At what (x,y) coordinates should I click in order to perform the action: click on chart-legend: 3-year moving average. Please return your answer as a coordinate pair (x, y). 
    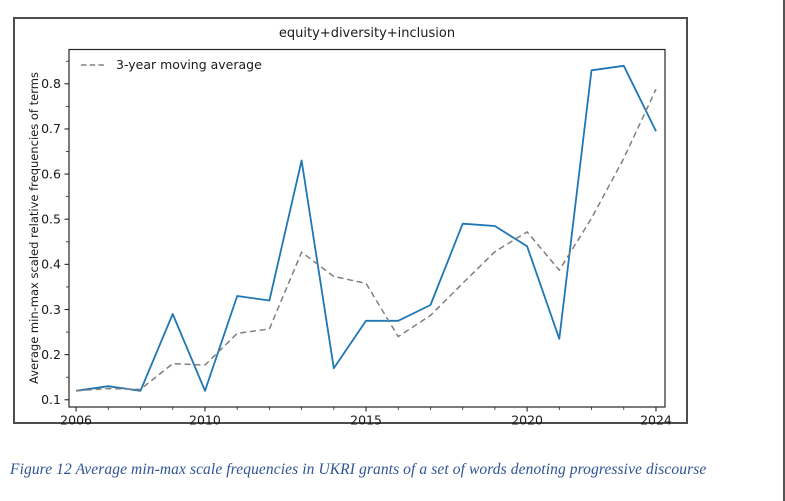
    Looking at the image, I should click on (171, 64).